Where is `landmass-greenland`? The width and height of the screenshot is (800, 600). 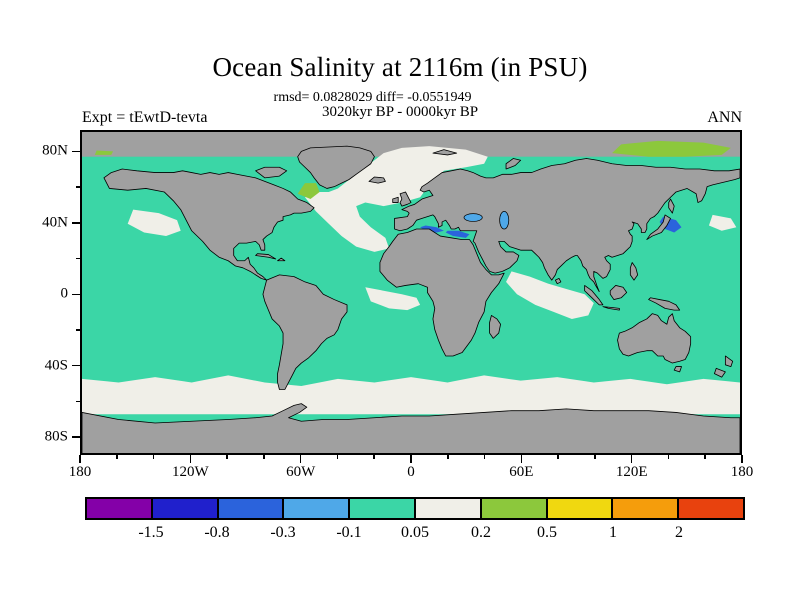 landmass-greenland is located at coordinates (336, 167).